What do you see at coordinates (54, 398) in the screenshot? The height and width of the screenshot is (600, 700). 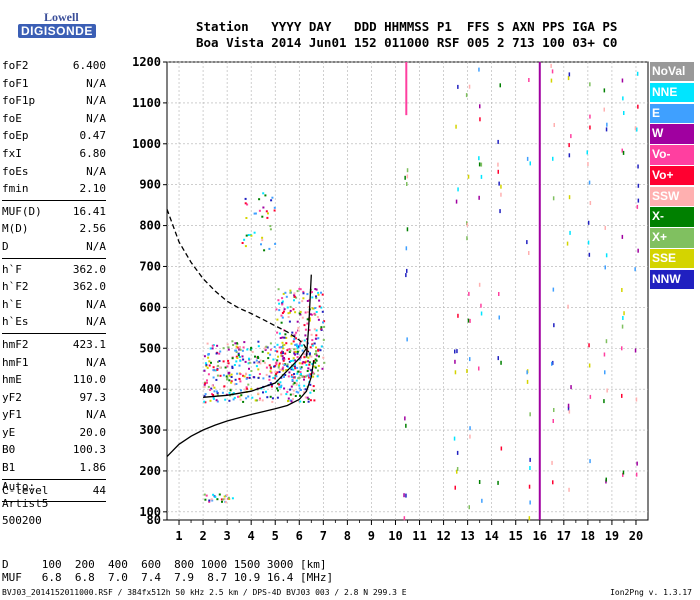 I see `param-row-yf2: yF2 97.3` at bounding box center [54, 398].